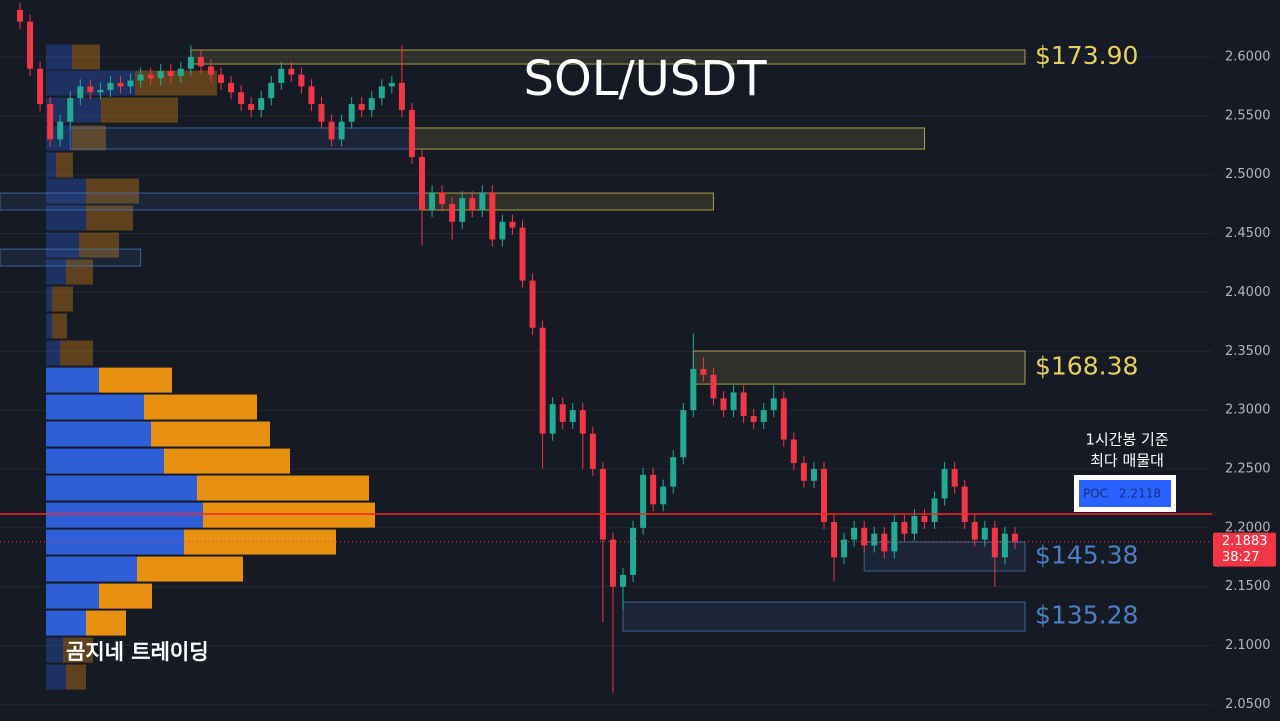 This screenshot has height=721, width=1280. What do you see at coordinates (1086, 366) in the screenshot?
I see `zone-label: $168.38` at bounding box center [1086, 366].